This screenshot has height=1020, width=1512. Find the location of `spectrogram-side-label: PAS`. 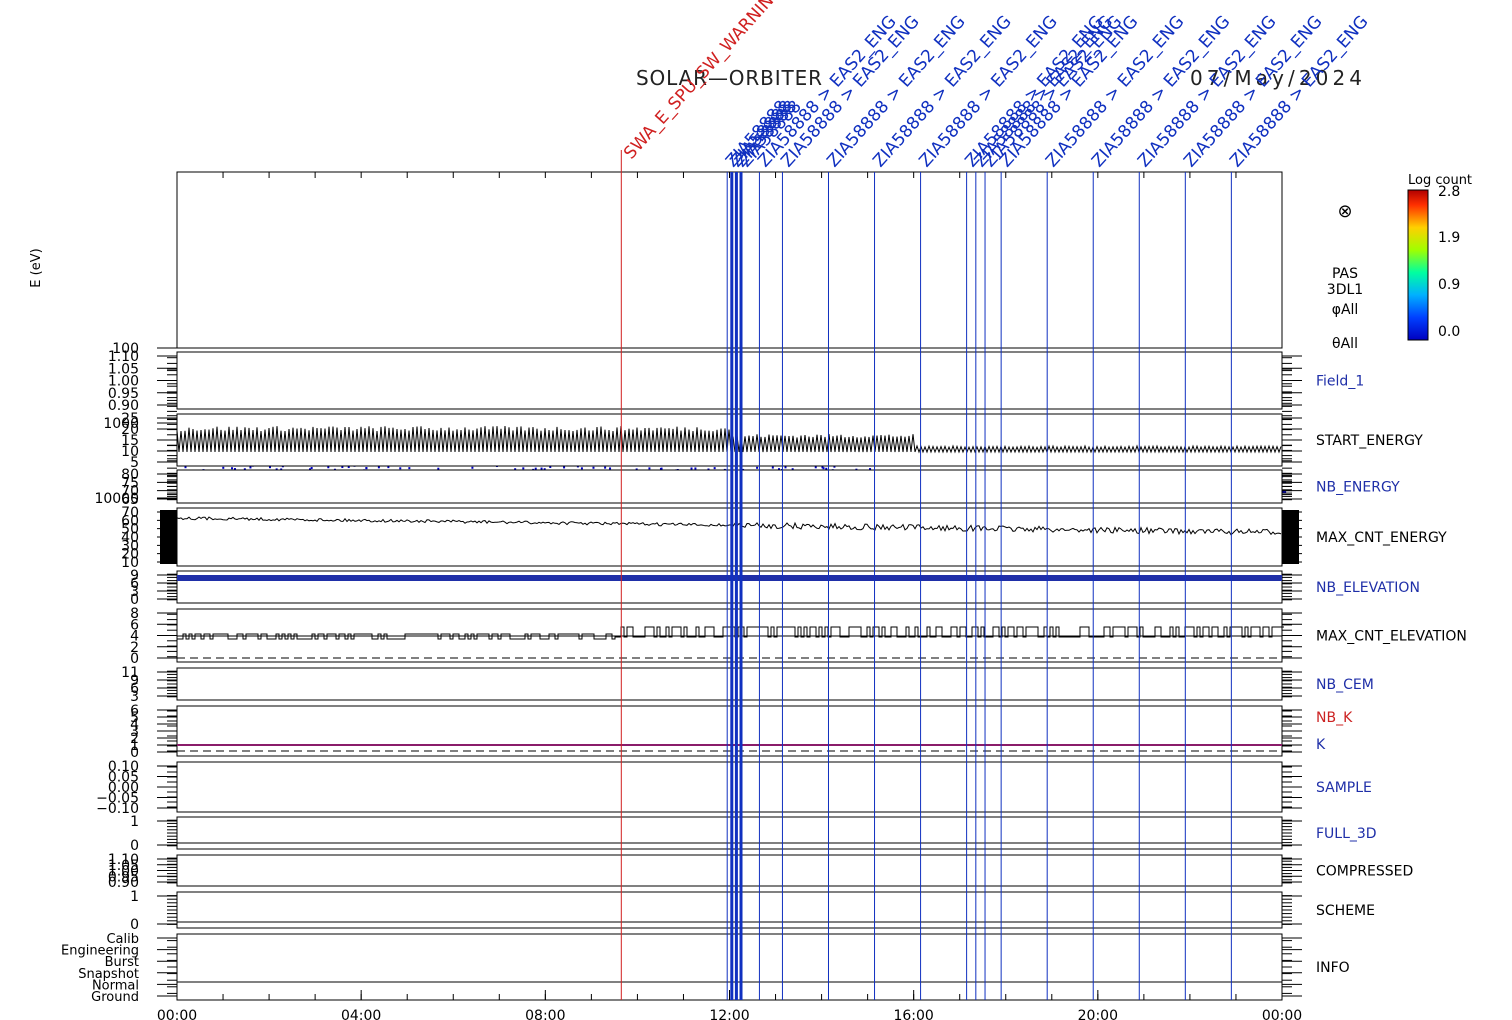

spectrogram-side-label: PAS is located at coordinates (1345, 274).